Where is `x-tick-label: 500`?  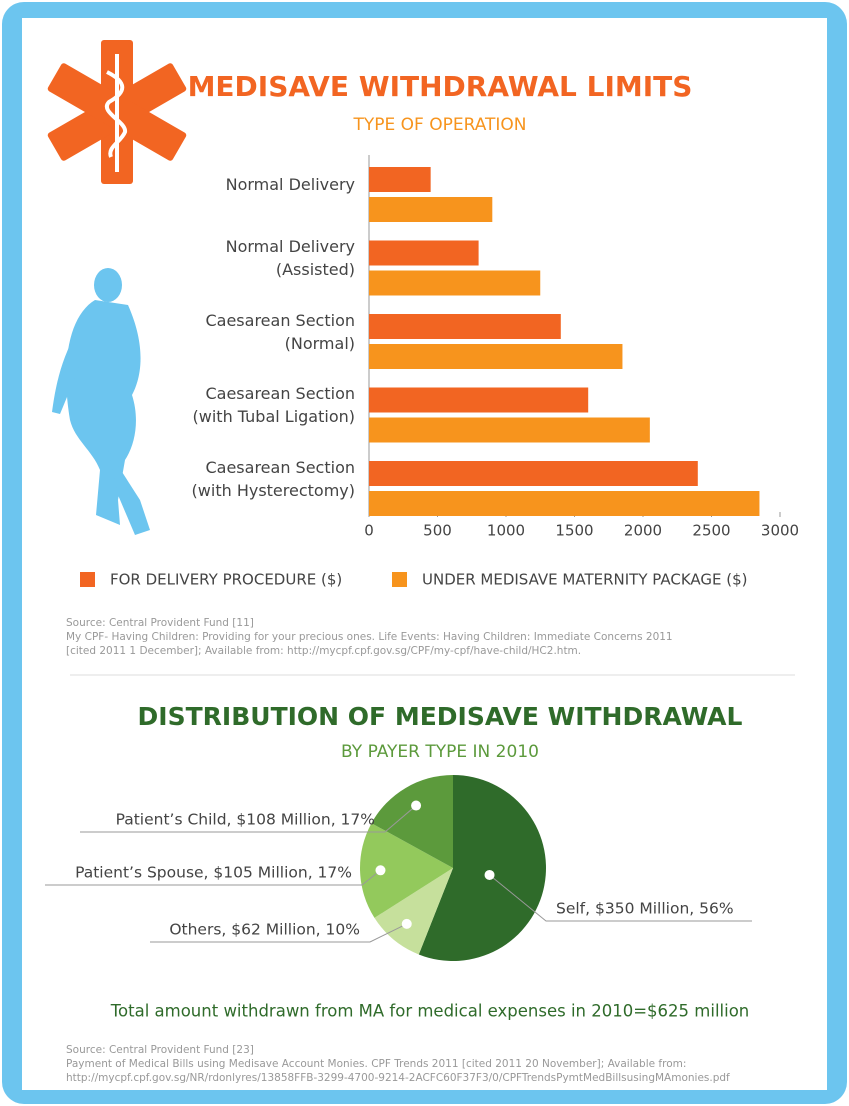
x-tick-label: 500 is located at coordinates (437, 531).